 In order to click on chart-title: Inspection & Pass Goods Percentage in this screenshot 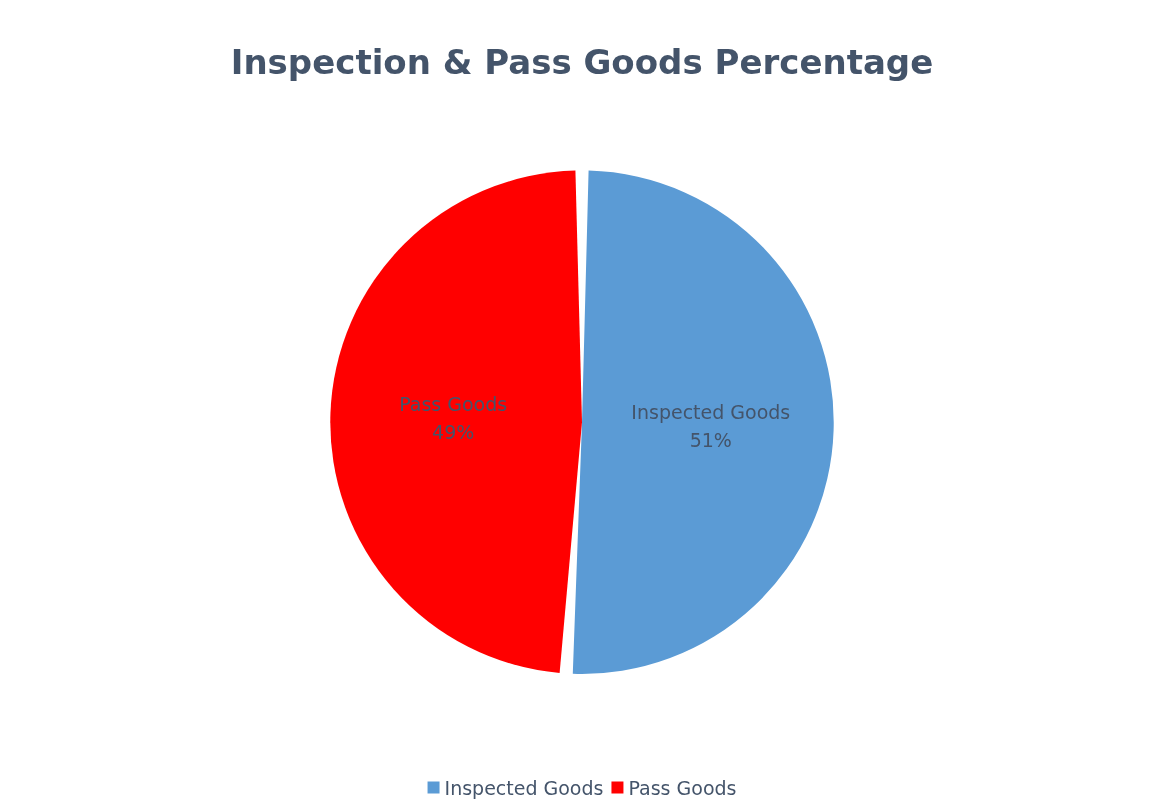, I will do `click(582, 62)`.